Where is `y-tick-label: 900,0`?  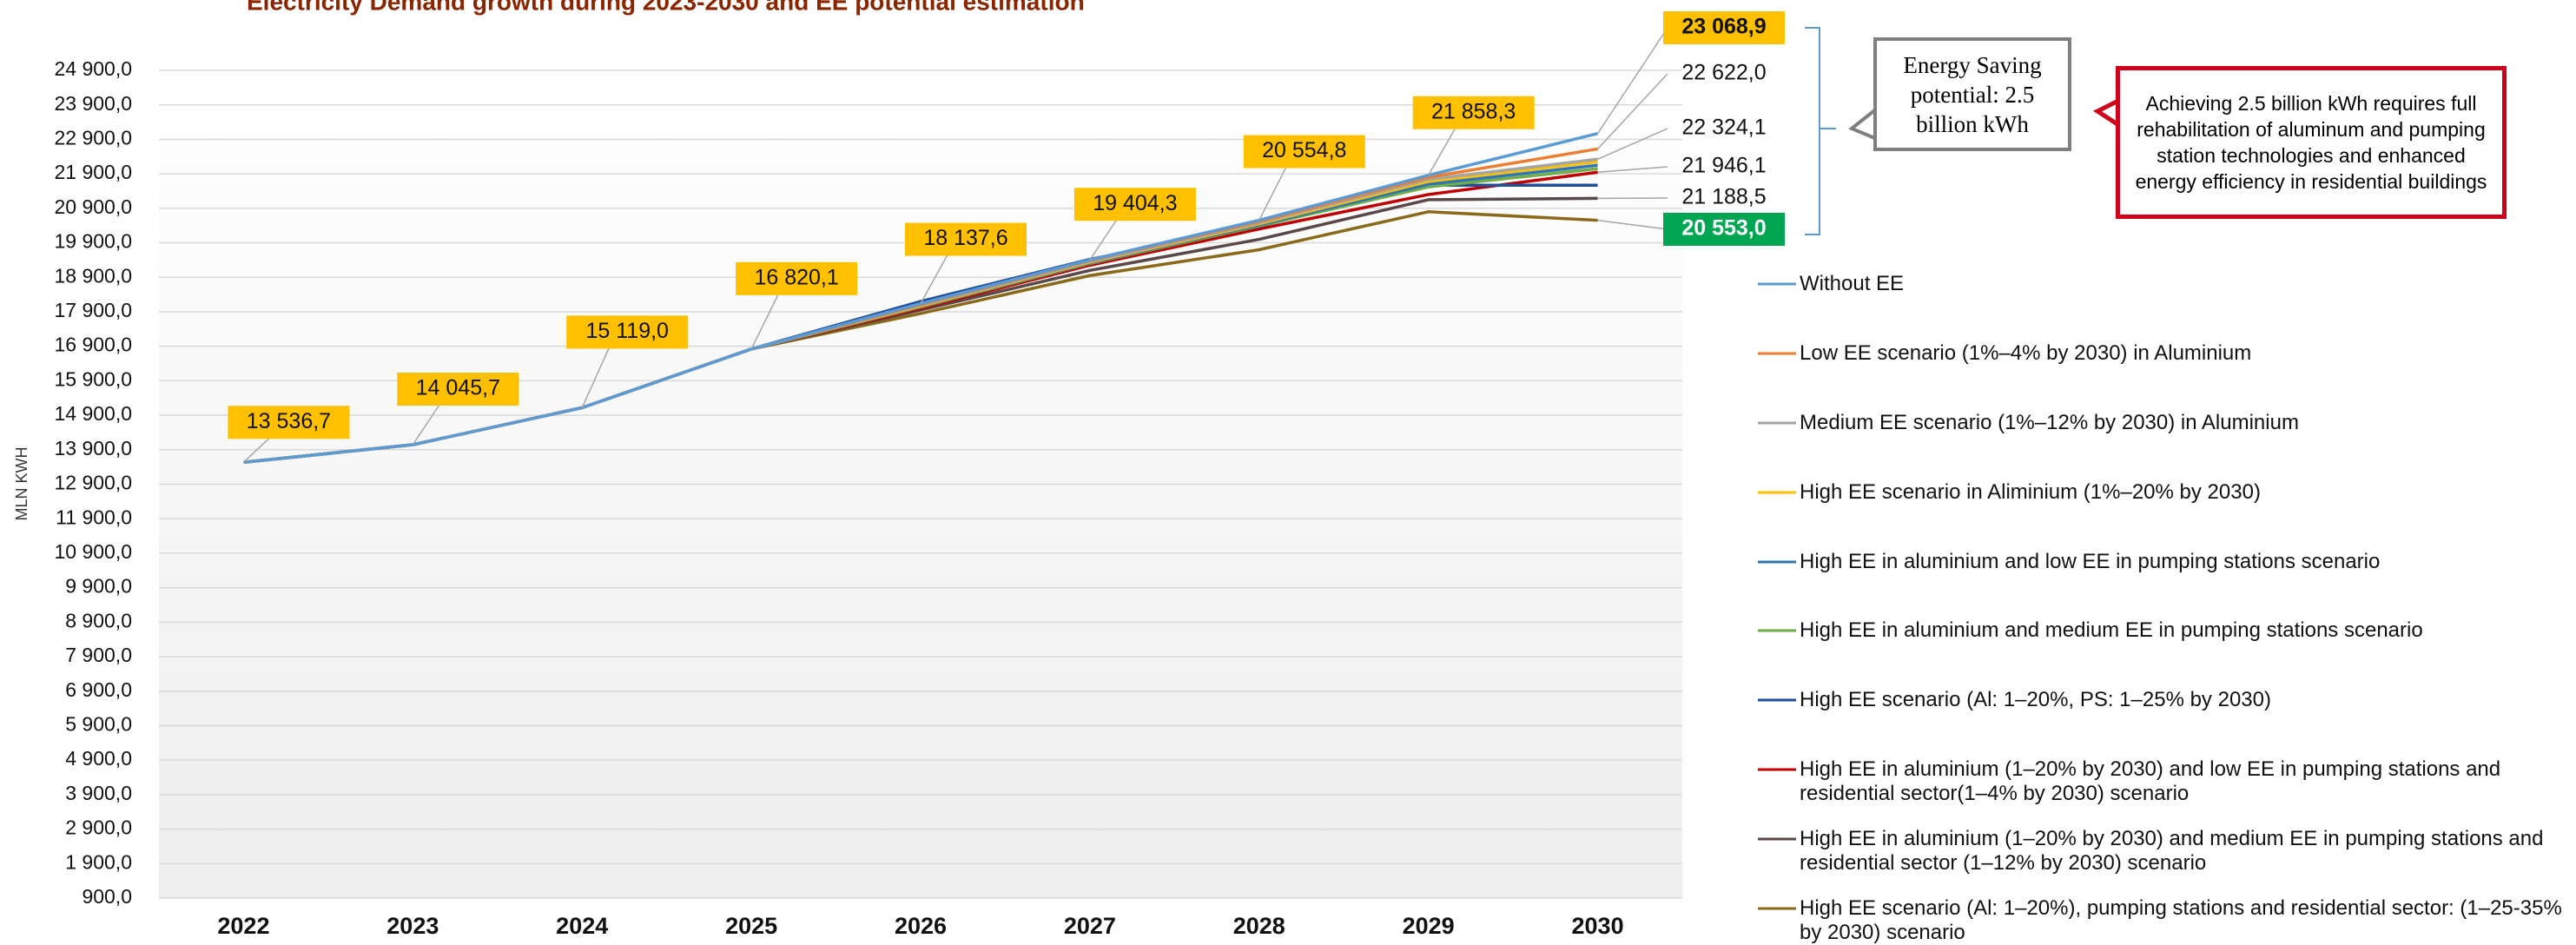
y-tick-label: 900,0 is located at coordinates (107, 896).